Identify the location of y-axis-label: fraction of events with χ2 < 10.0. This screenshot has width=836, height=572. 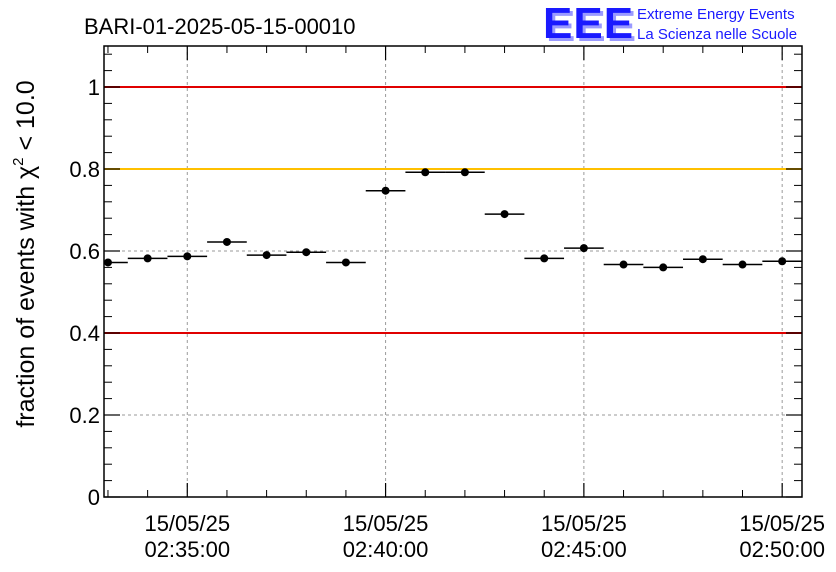
(25, 253).